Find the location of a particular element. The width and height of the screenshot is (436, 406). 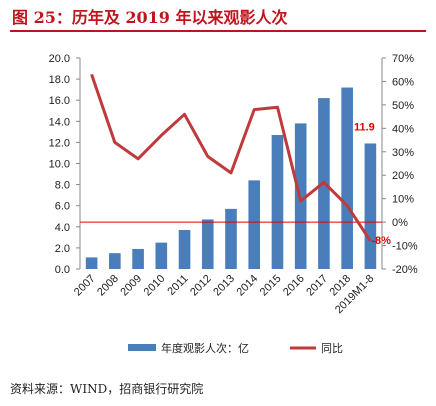

x-axis-tick-label: 2010 is located at coordinates (155, 286).